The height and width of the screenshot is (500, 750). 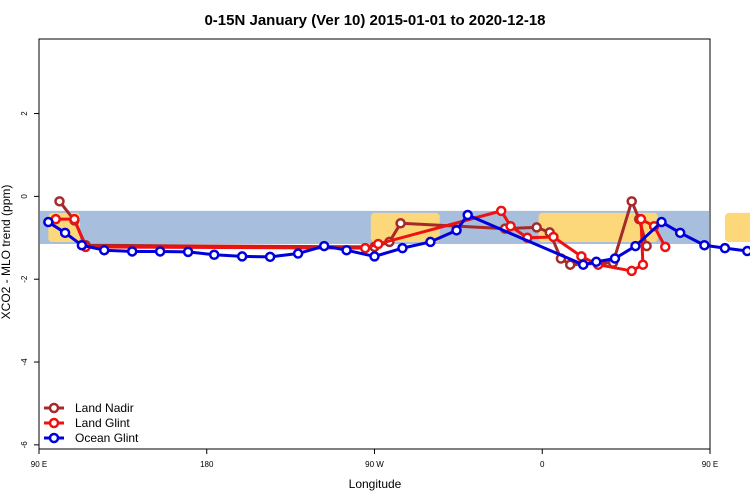 I want to click on x-axis: 90 E 180 90 W 0 90 E, so click(x=374, y=459).